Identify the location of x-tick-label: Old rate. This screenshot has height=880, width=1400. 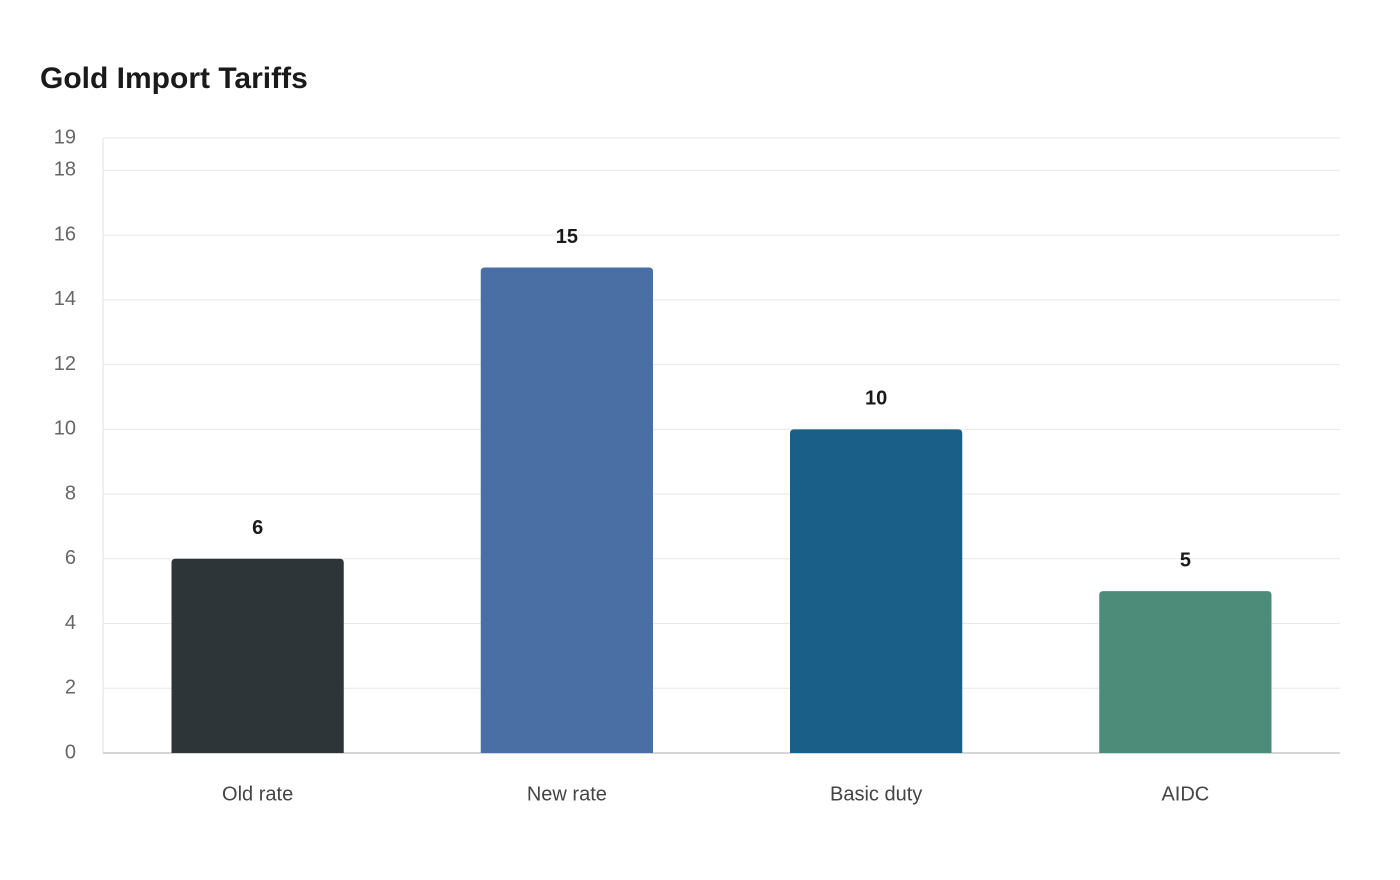
(257, 794).